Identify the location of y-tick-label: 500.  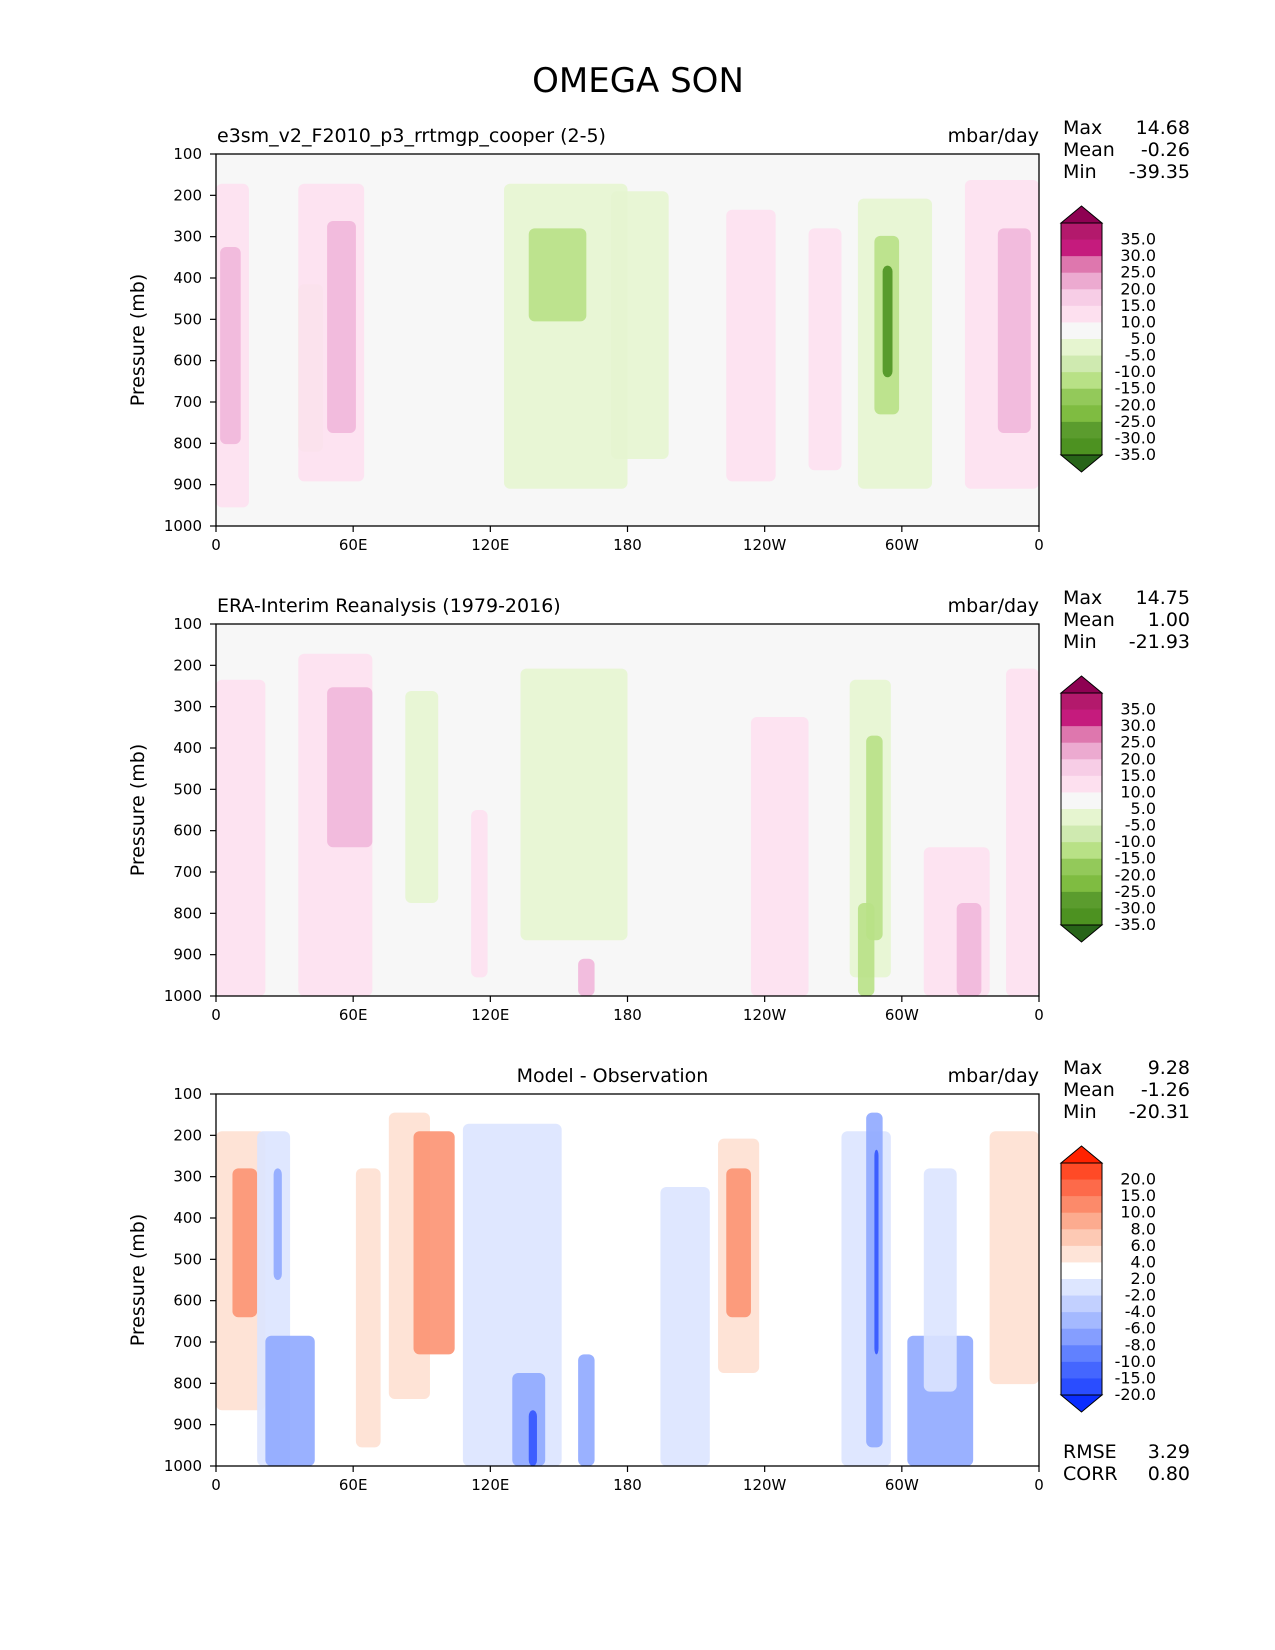
(187, 789).